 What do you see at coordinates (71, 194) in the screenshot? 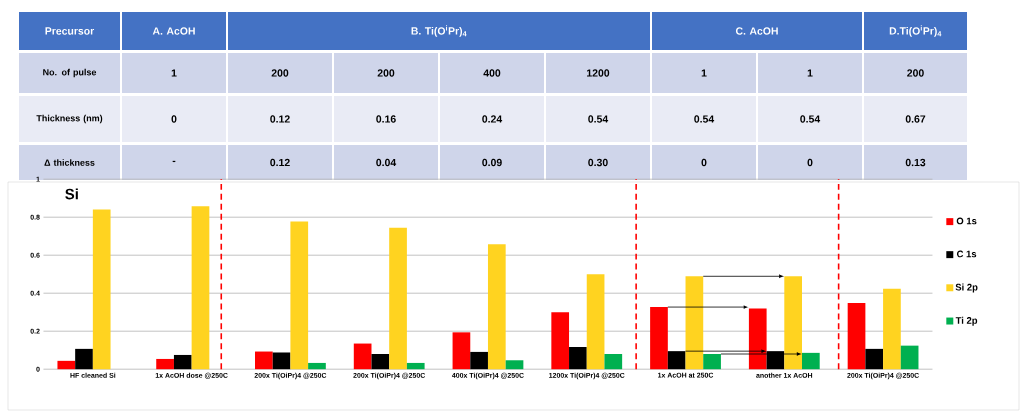
I see `chart-title: Si` at bounding box center [71, 194].